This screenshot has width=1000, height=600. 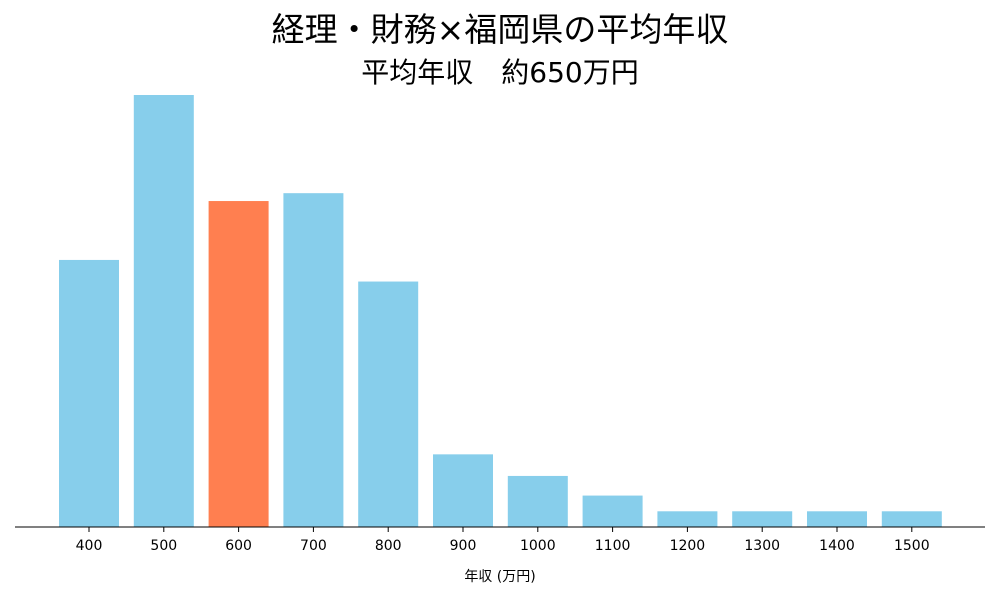 I want to click on x-tick-label: 1500, so click(x=912, y=546).